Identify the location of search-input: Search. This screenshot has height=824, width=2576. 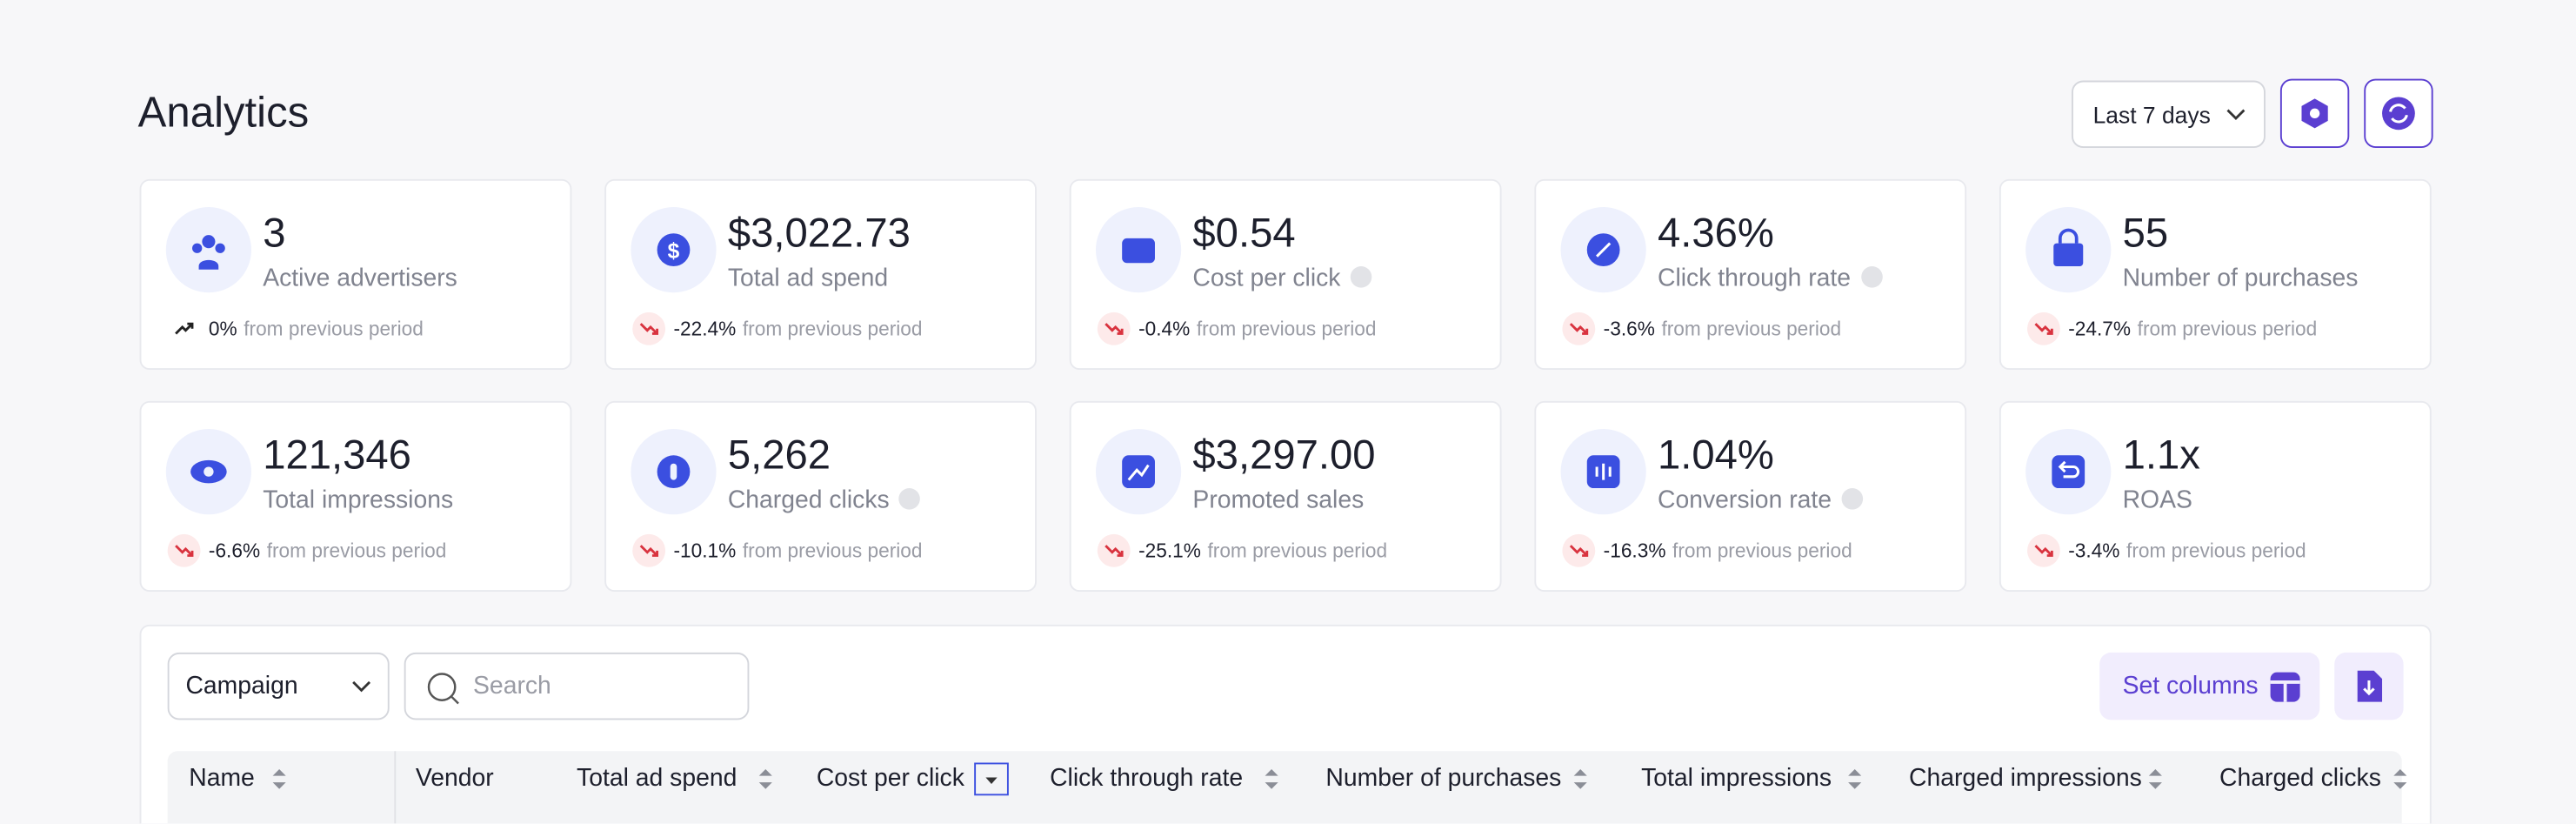
(577, 686).